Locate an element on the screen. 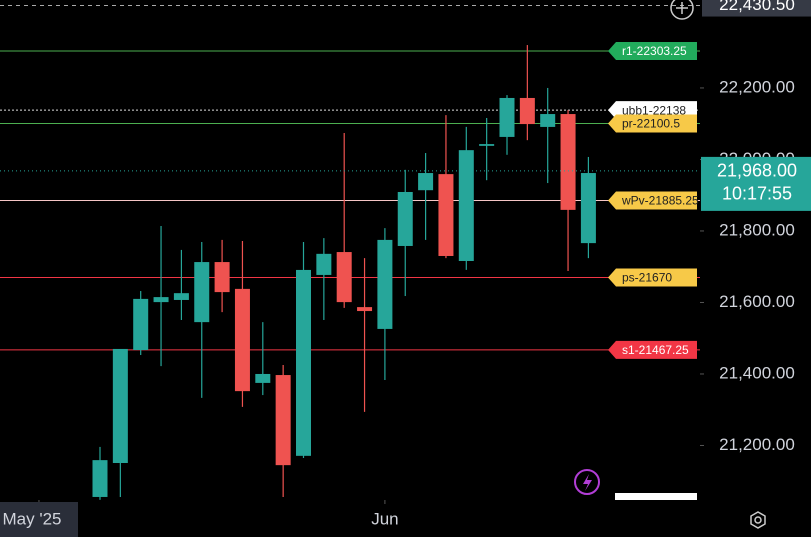 Image resolution: width=811 pixels, height=537 pixels. lightning-icon is located at coordinates (587, 482).